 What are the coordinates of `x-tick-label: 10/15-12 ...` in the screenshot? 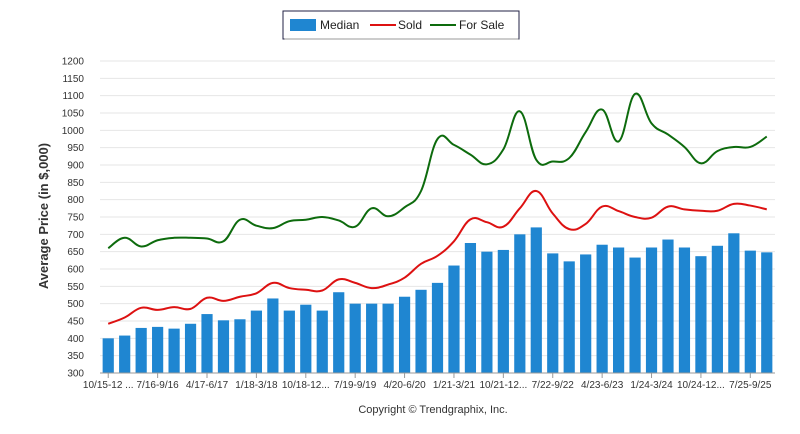 It's located at (108, 385).